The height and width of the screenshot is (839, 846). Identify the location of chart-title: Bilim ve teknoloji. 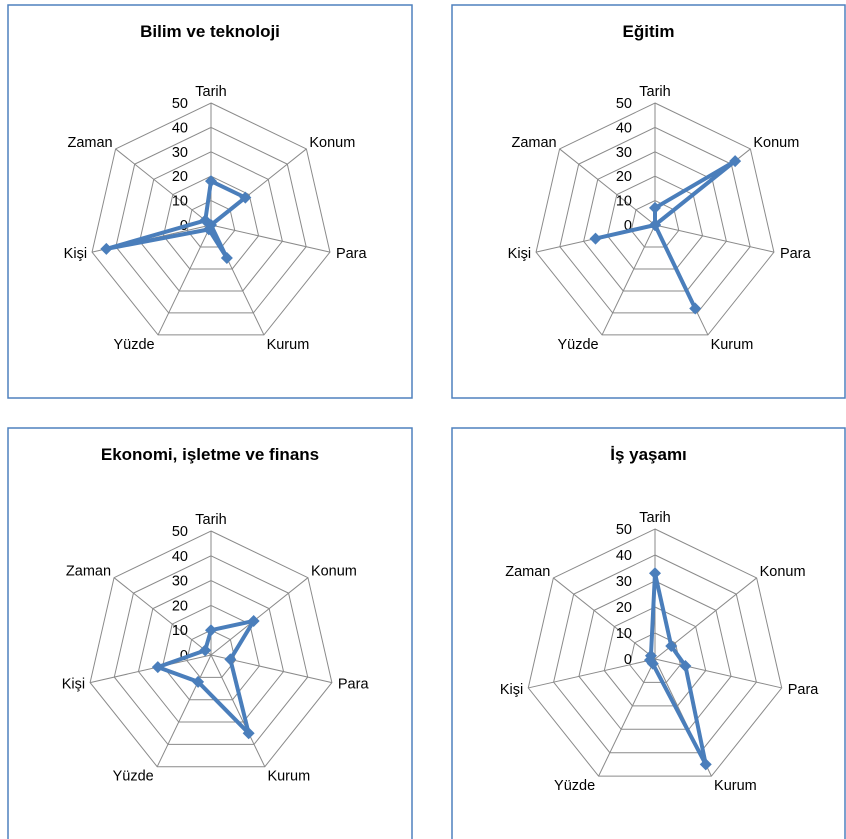
(210, 31).